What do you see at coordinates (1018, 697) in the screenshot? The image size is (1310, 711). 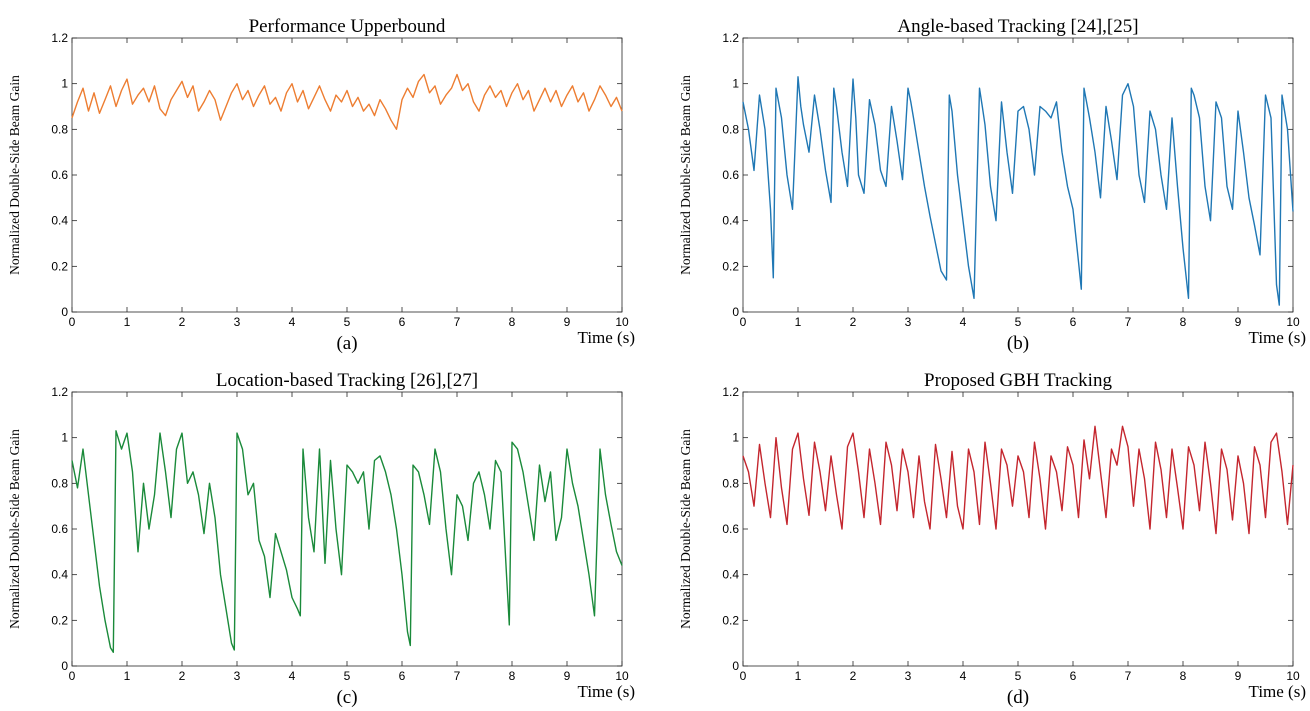 I see `panel-caption: (d)` at bounding box center [1018, 697].